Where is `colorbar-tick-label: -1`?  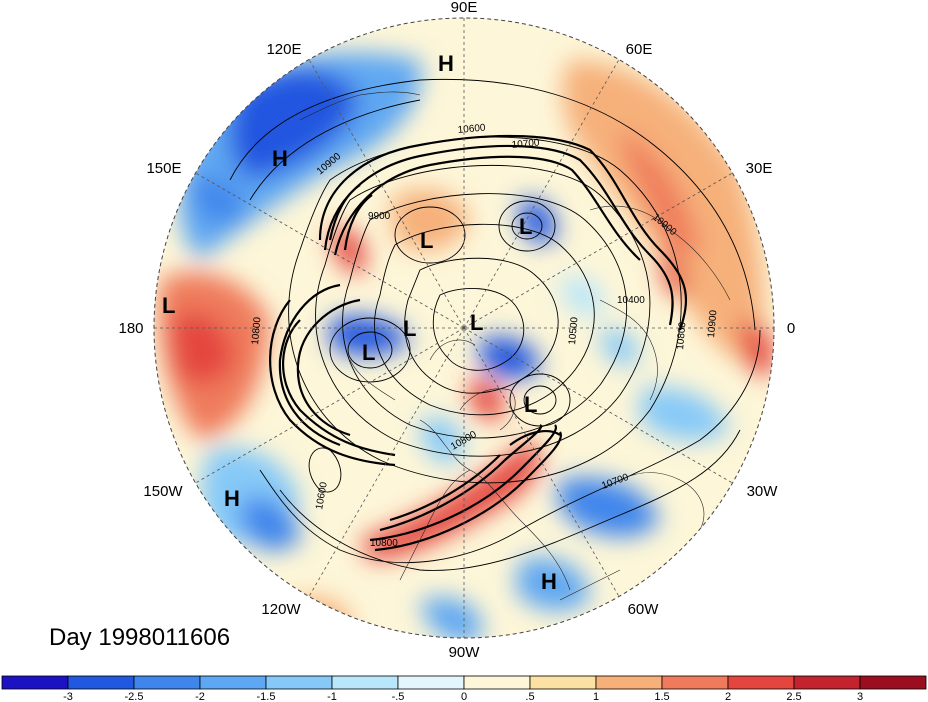 colorbar-tick-label: -1 is located at coordinates (332, 696).